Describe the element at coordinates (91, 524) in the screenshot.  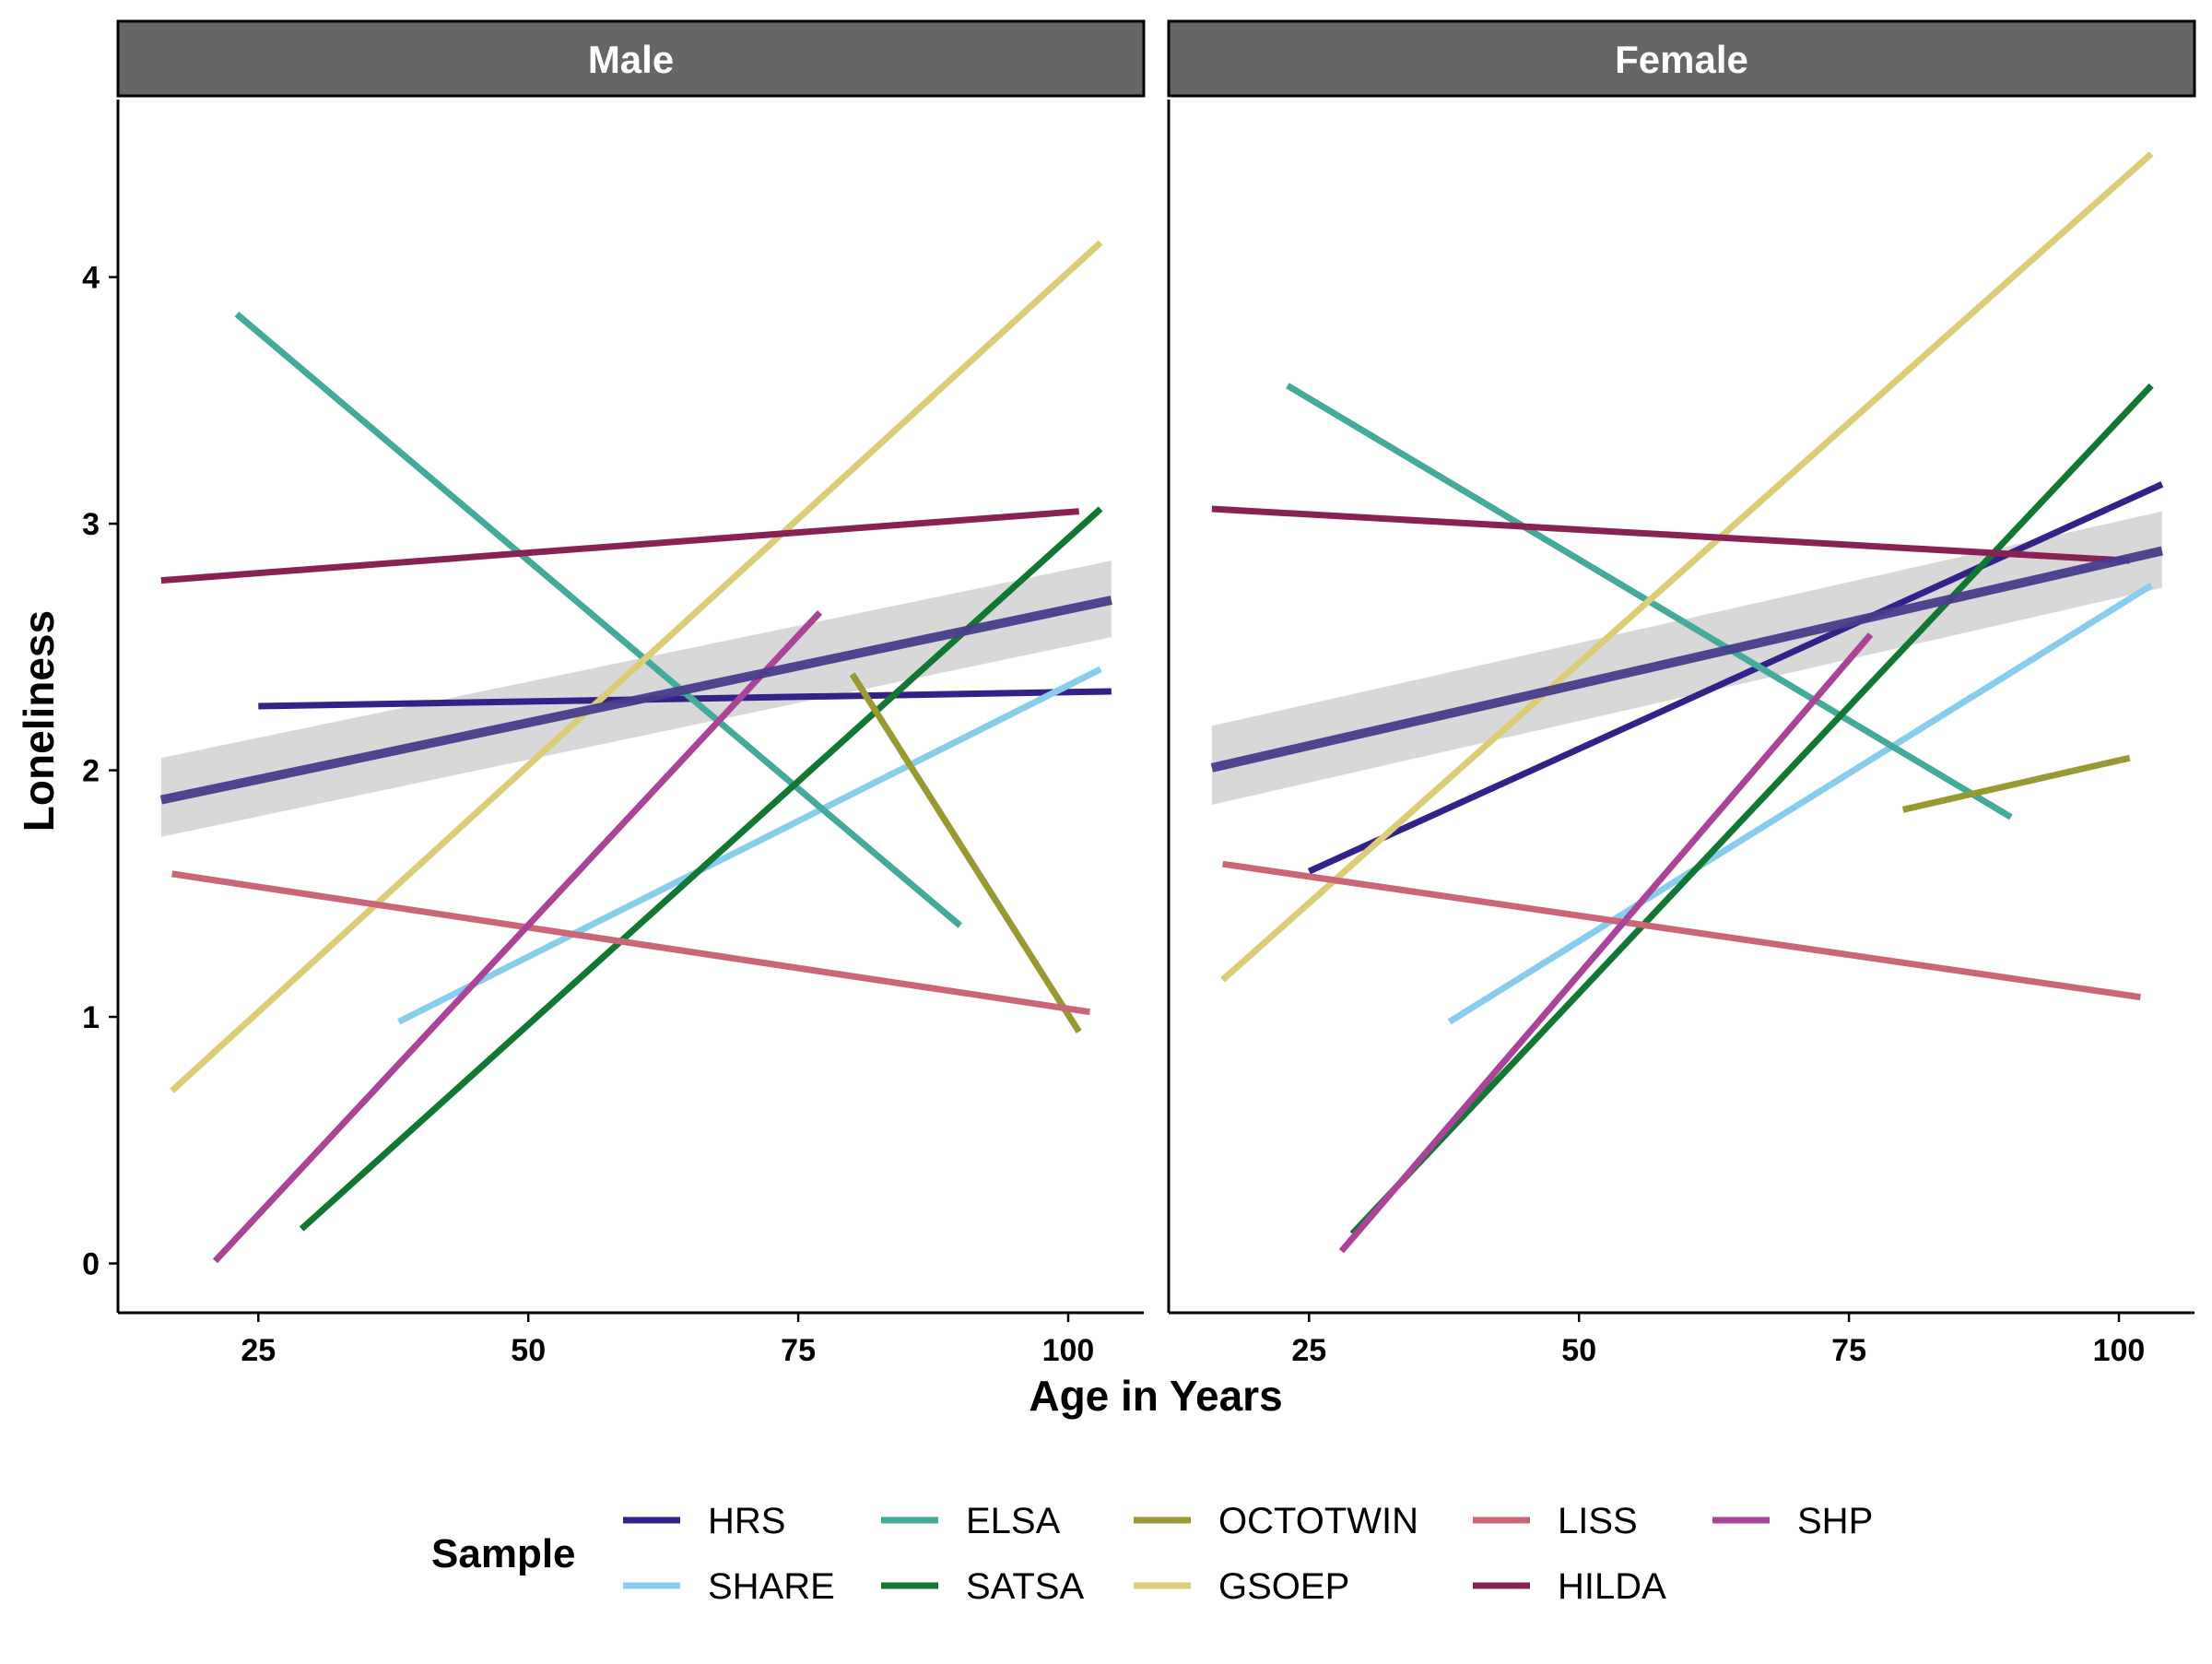
I see `y-tick-label: 3` at that location.